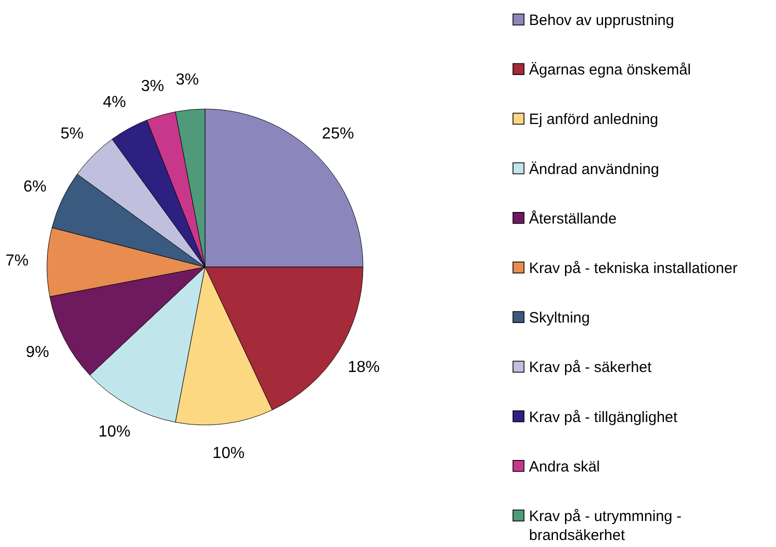 The height and width of the screenshot is (547, 776). Describe the element at coordinates (338, 134) in the screenshot. I see `data-label: 25%` at that location.